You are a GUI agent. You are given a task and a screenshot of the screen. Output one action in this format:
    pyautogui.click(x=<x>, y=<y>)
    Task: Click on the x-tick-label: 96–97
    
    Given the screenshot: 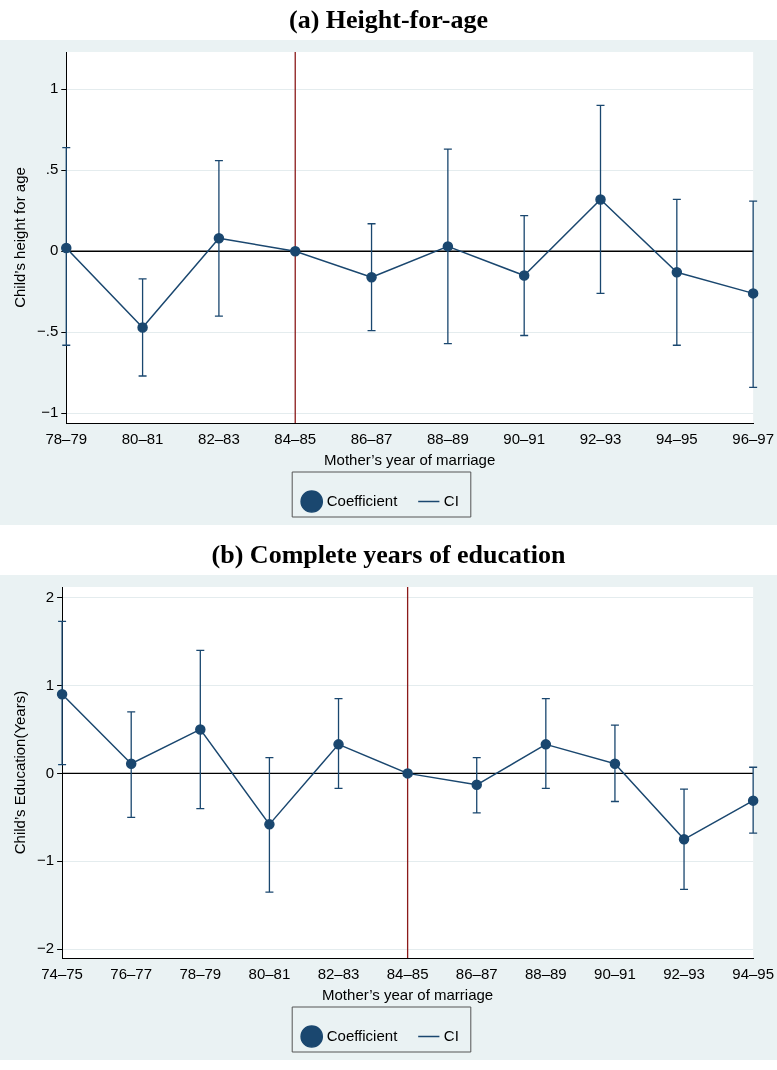 What is the action you would take?
    pyautogui.click(x=753, y=439)
    